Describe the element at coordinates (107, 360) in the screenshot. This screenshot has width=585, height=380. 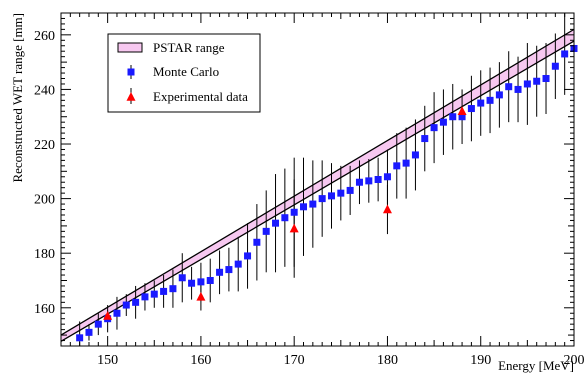
I see `x-tick-label: 150` at that location.